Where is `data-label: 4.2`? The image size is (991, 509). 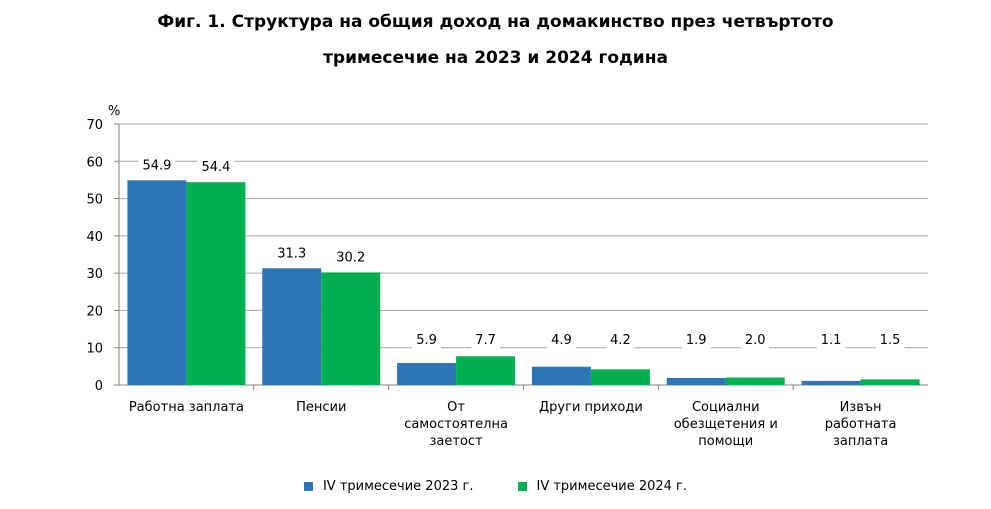
data-label: 4.2 is located at coordinates (620, 340).